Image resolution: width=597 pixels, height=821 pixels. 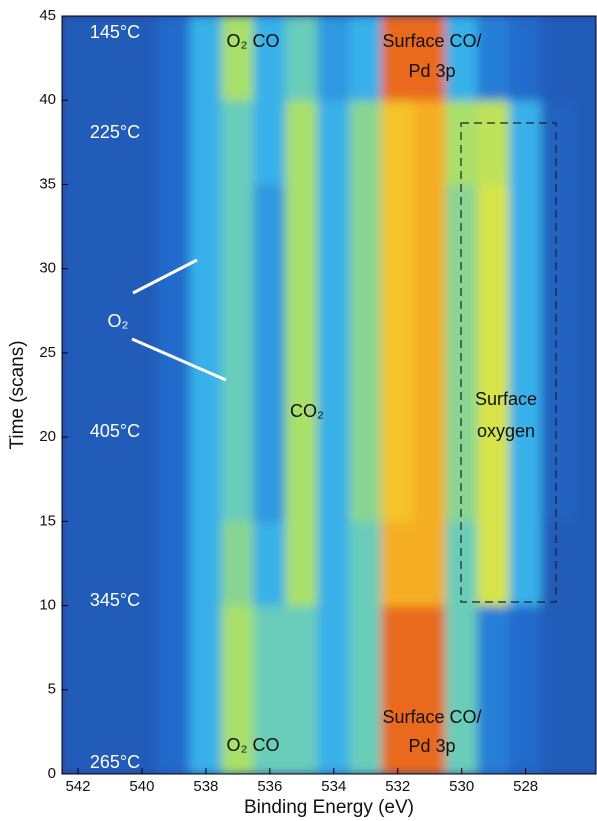 I want to click on y-tick-label: 35, so click(x=47, y=183).